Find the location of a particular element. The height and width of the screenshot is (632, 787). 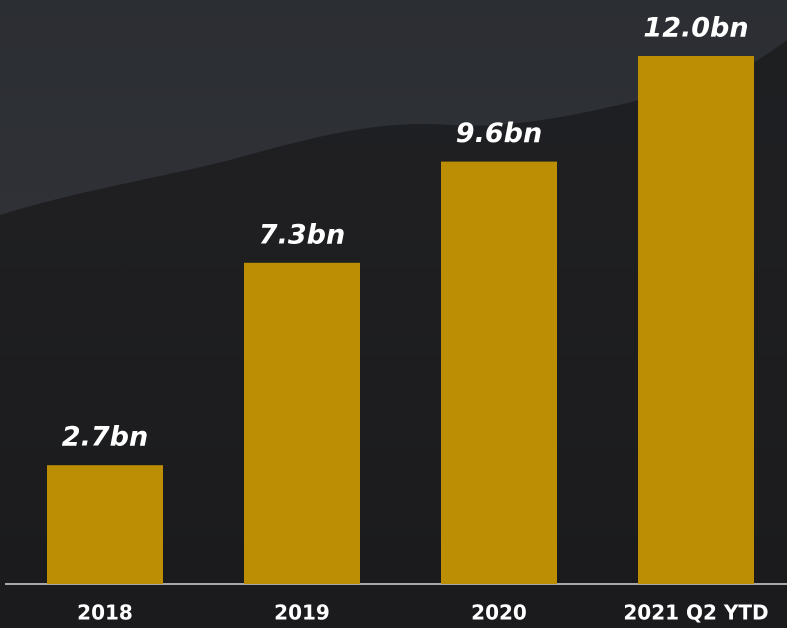

value-label: 9.6bn is located at coordinates (499, 133).